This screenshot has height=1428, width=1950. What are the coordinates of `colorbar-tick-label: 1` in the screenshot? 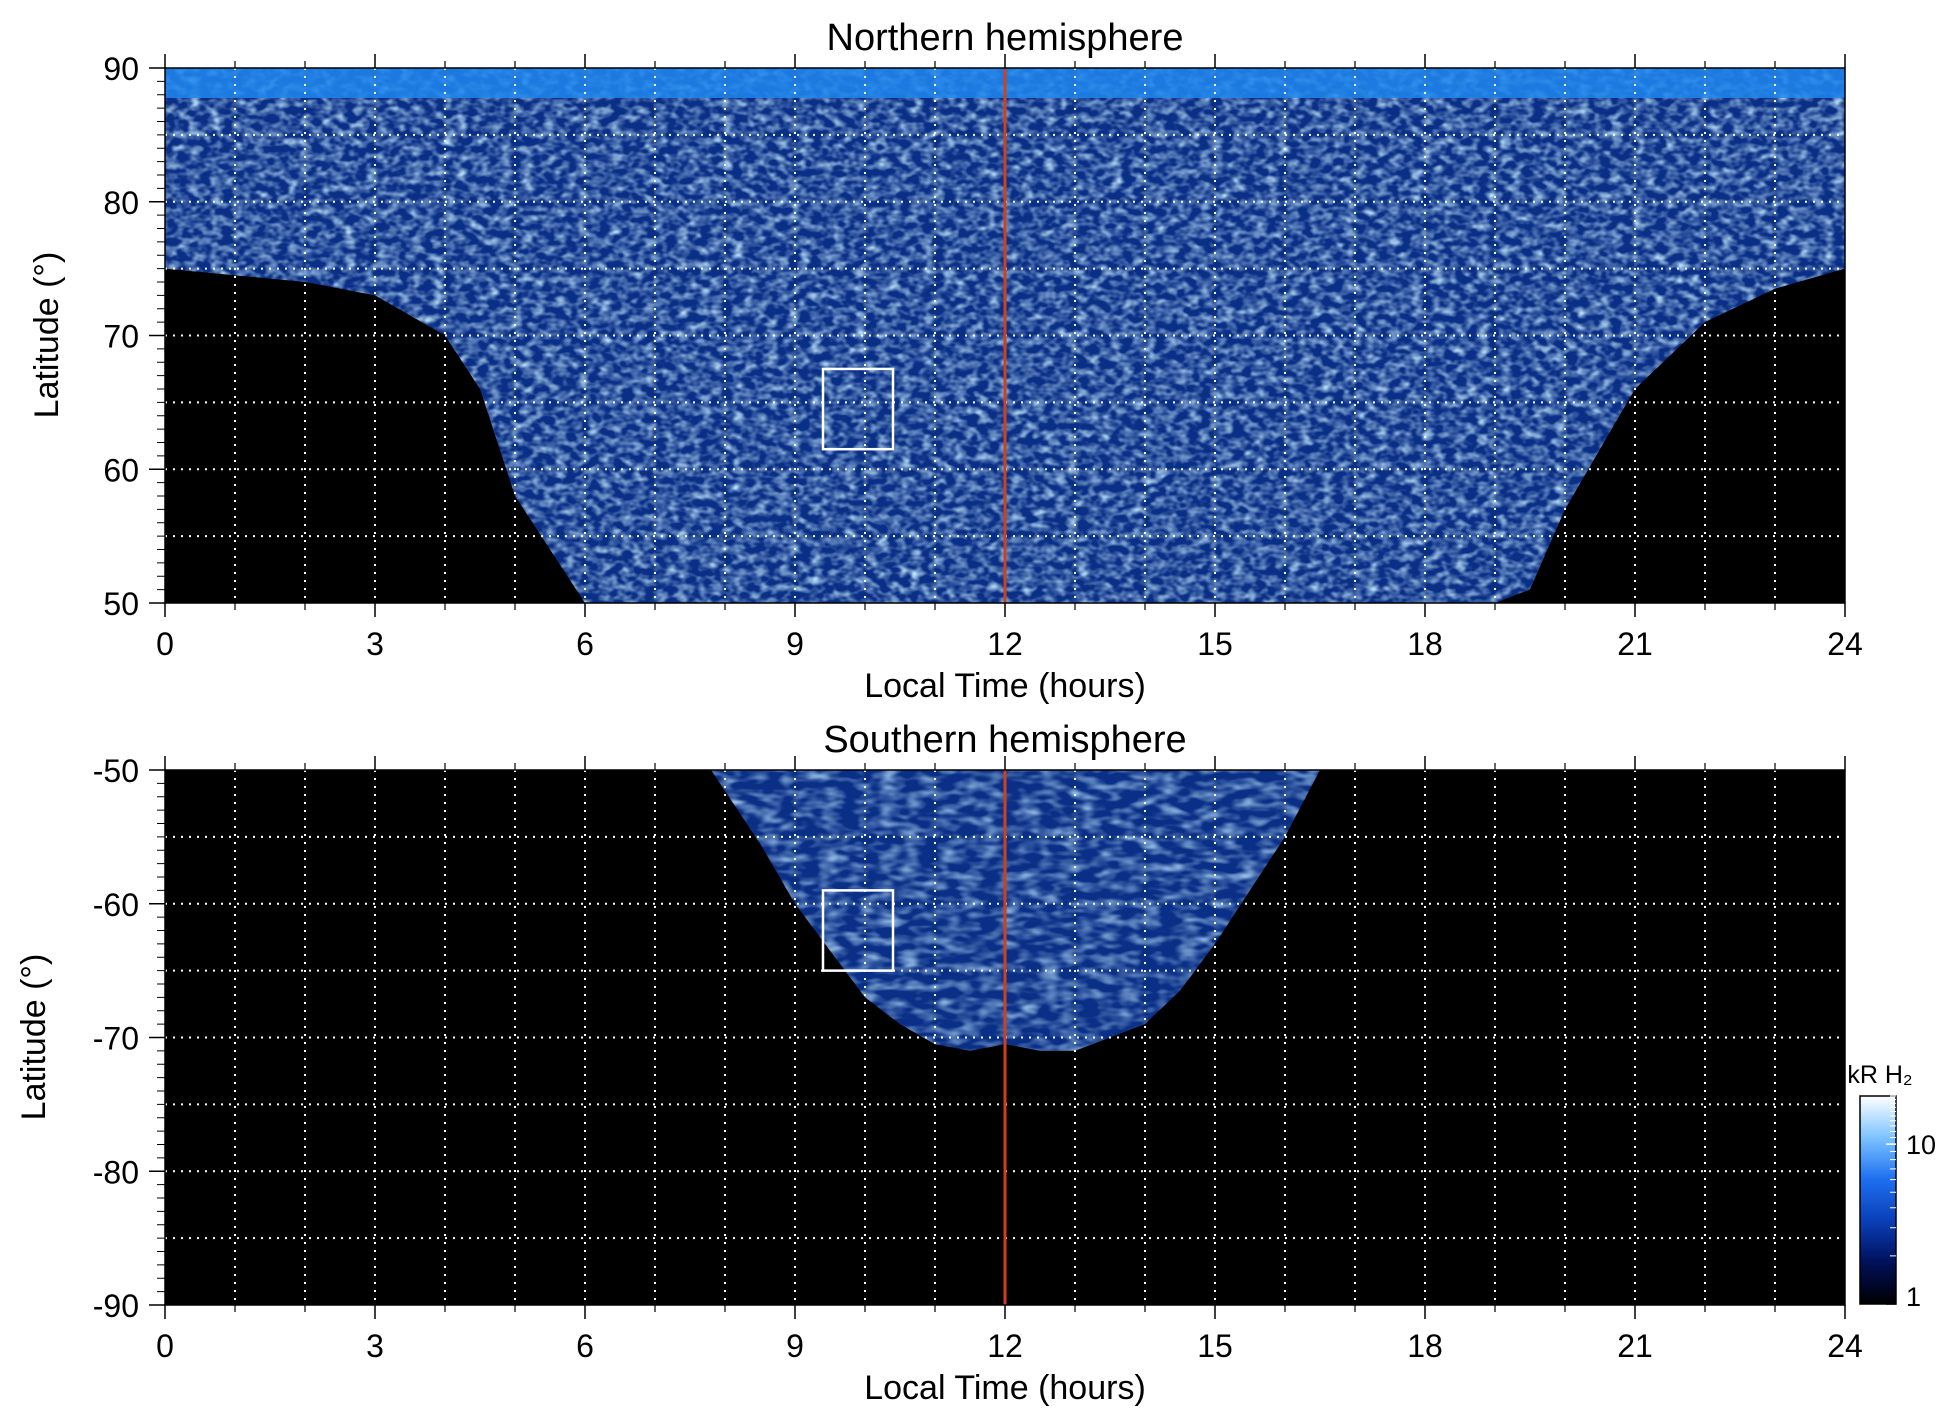 It's located at (1913, 1297).